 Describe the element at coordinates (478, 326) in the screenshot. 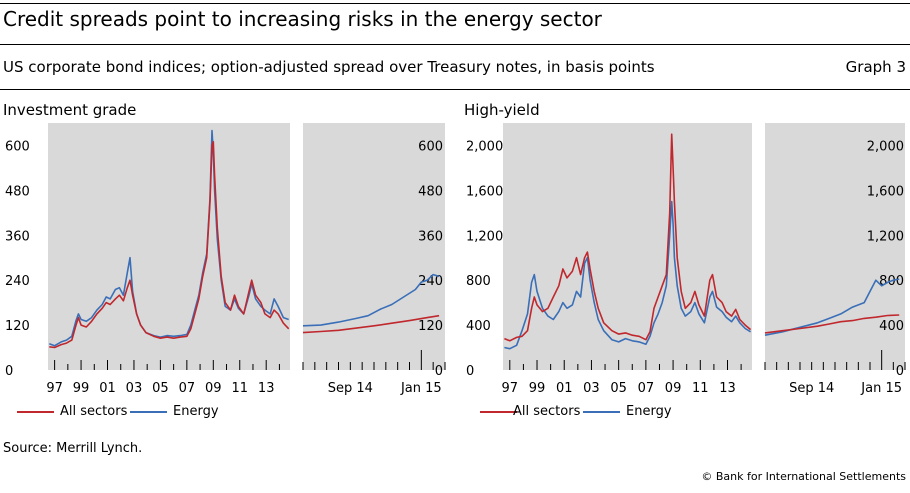

I see `y-tick-label-left: 400` at that location.